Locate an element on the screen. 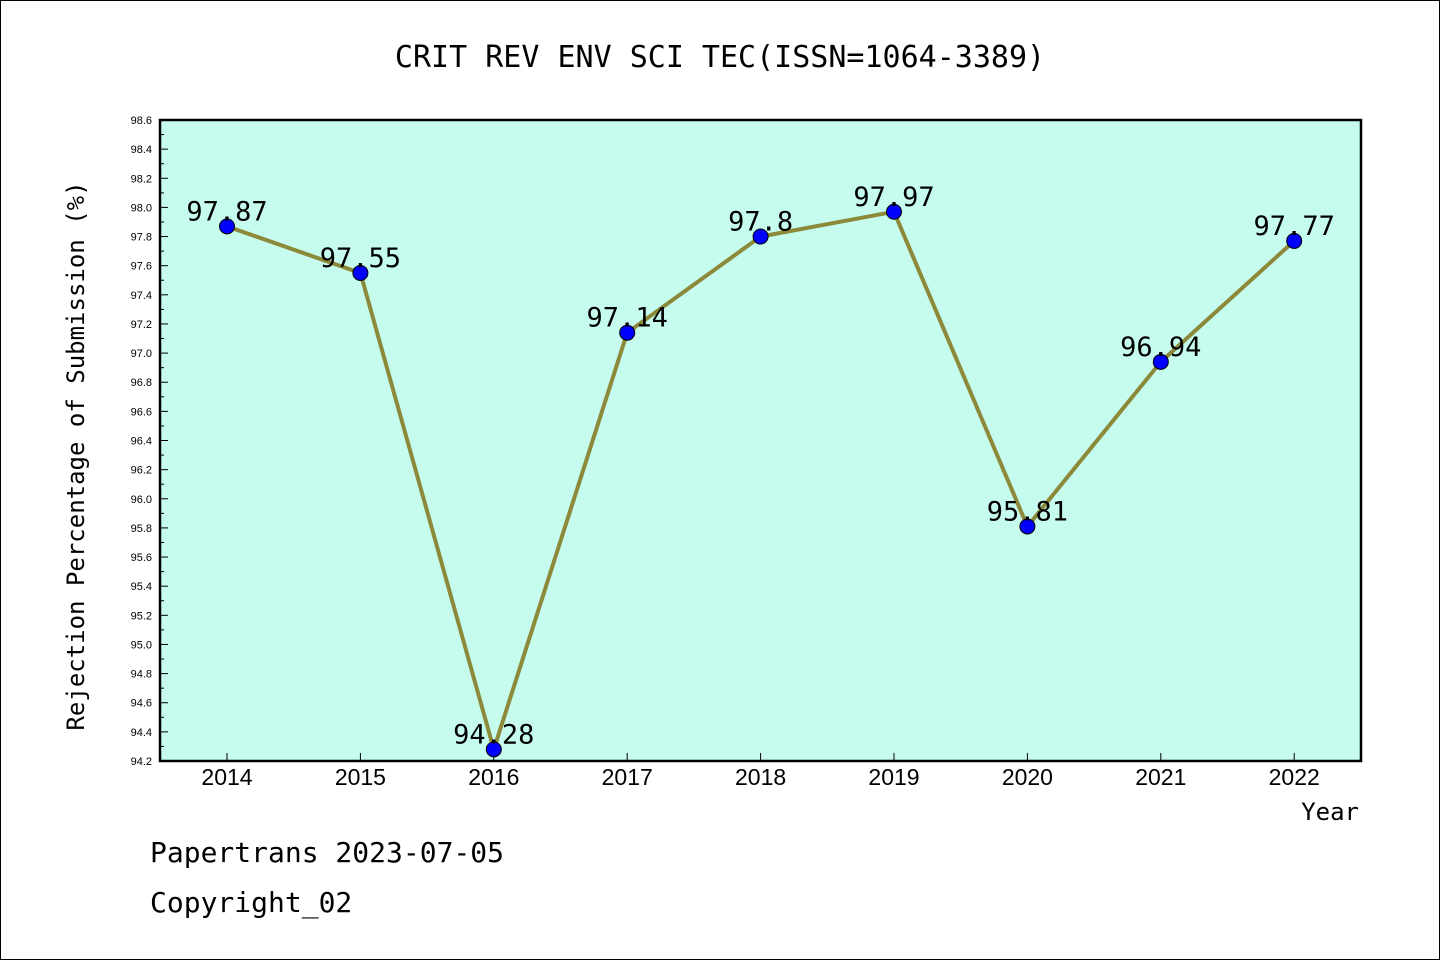  x-tick-label: 2020 is located at coordinates (1027, 777).